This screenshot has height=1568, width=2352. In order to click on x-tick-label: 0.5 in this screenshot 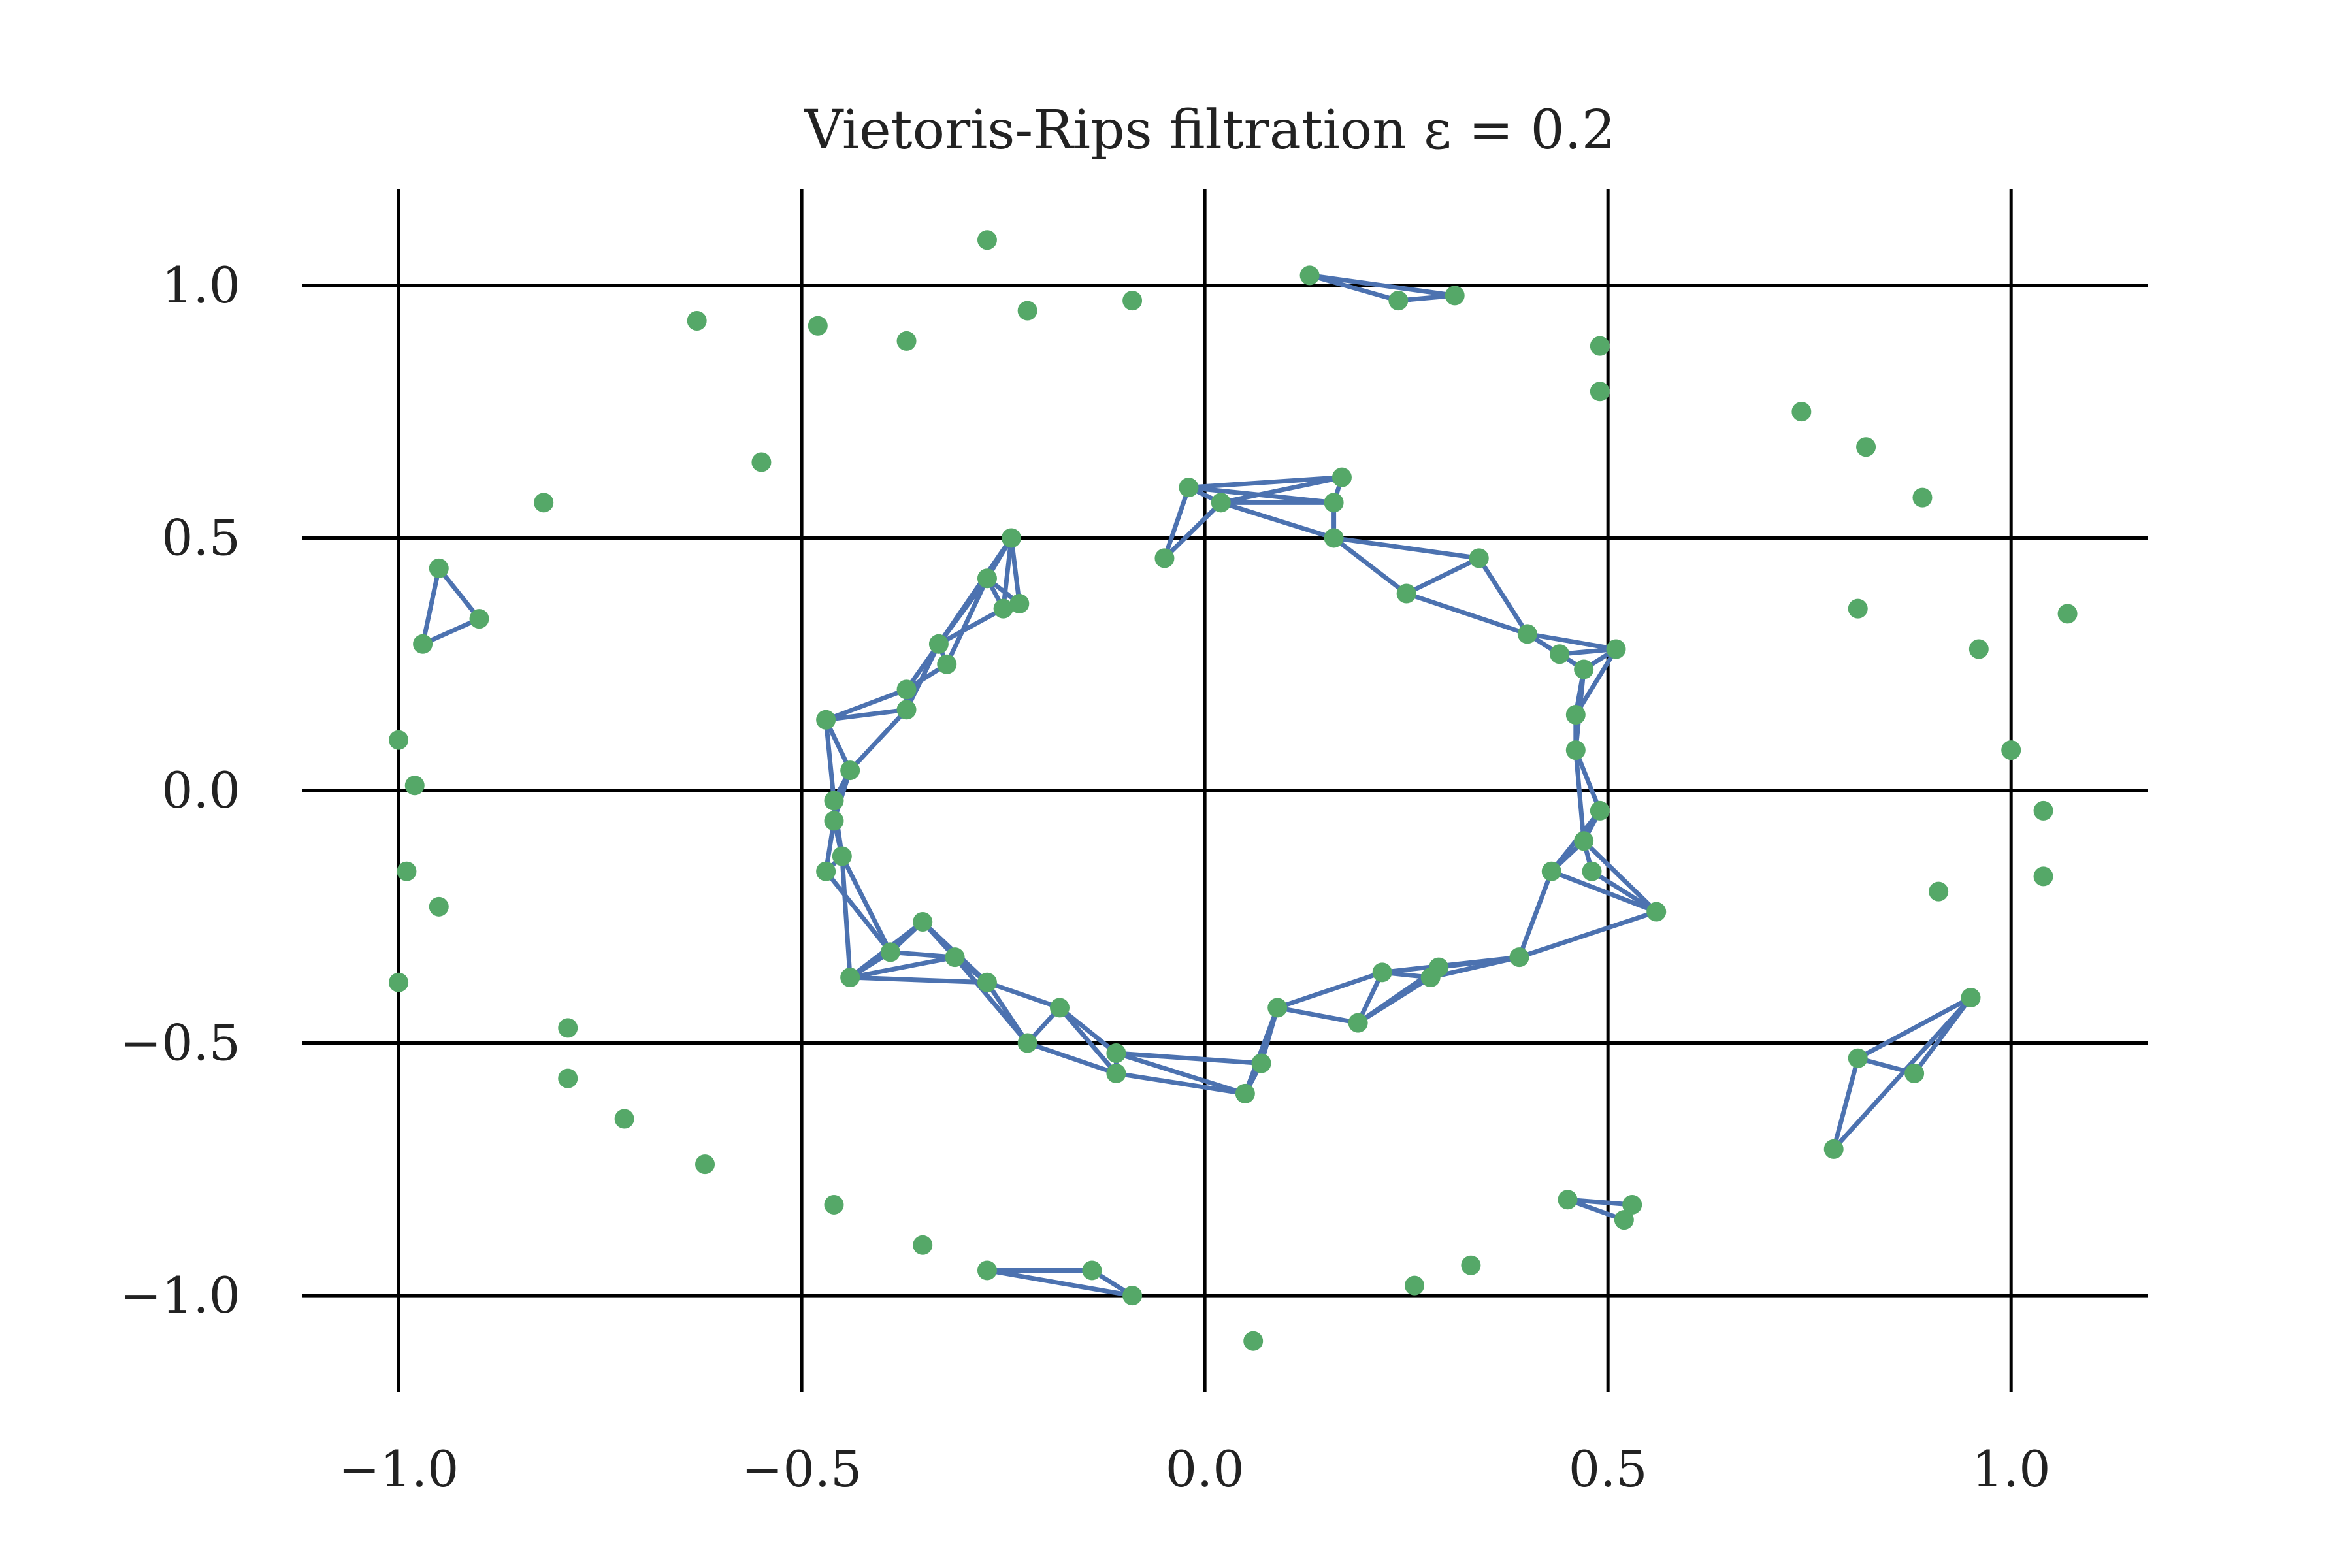, I will do `click(1608, 1469)`.